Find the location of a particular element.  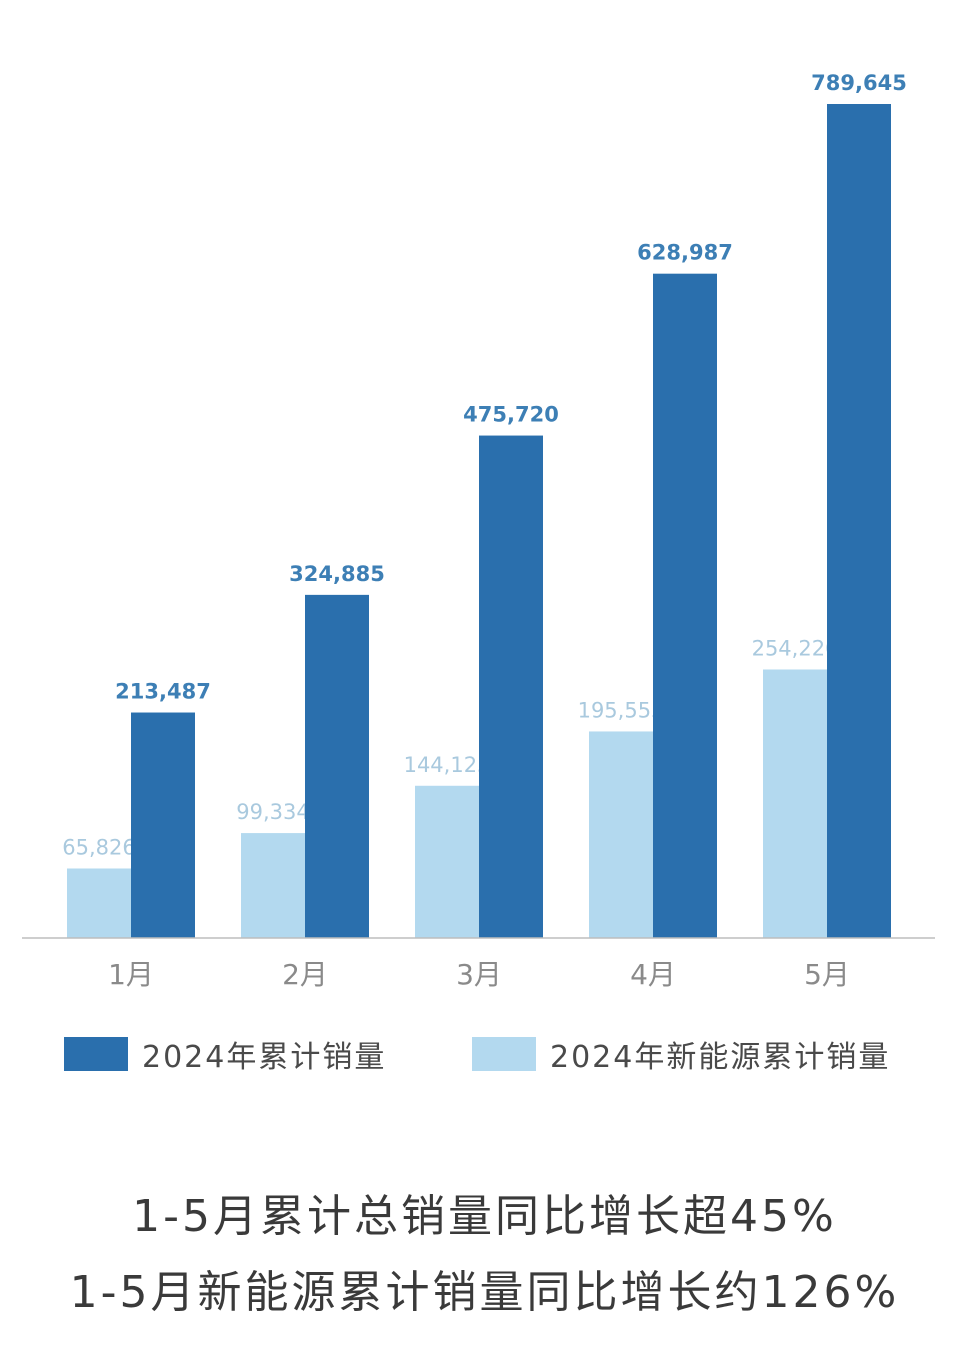

chart-legend: 2024年累计销量 2024年新能源累计销量 is located at coordinates (484, 1056).